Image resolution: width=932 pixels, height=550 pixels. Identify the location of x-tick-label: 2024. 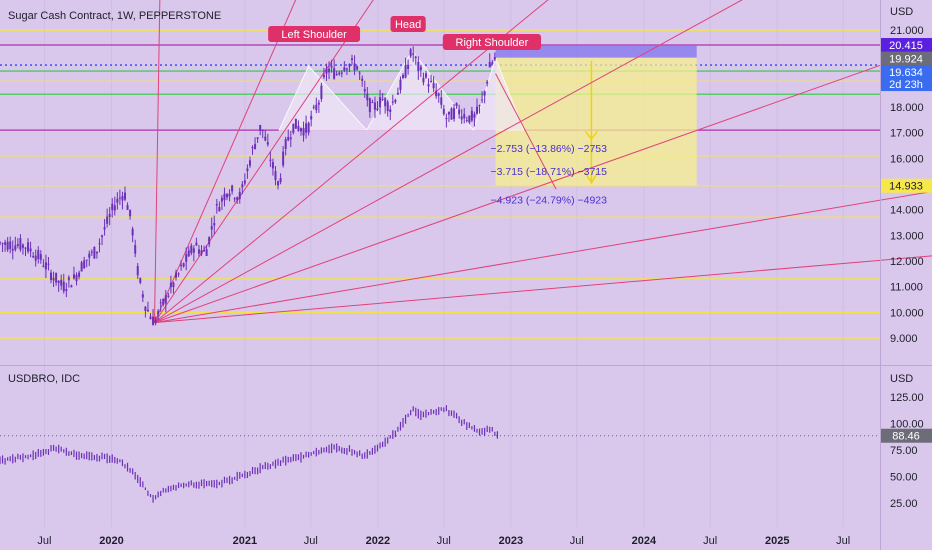
(644, 541).